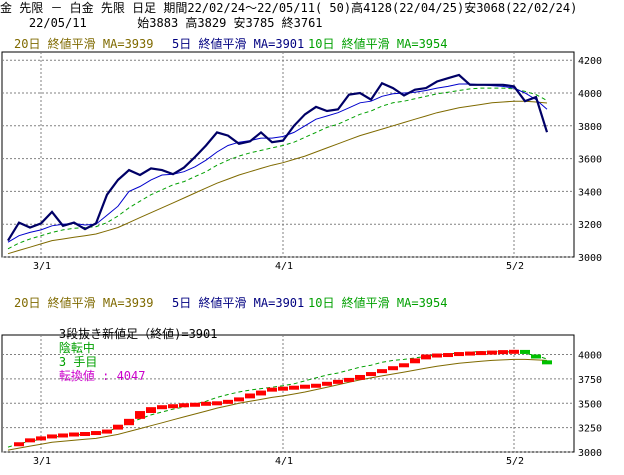  What do you see at coordinates (590, 356) in the screenshot?
I see `bottom-panel-y-tick-label: 4000` at bounding box center [590, 356].